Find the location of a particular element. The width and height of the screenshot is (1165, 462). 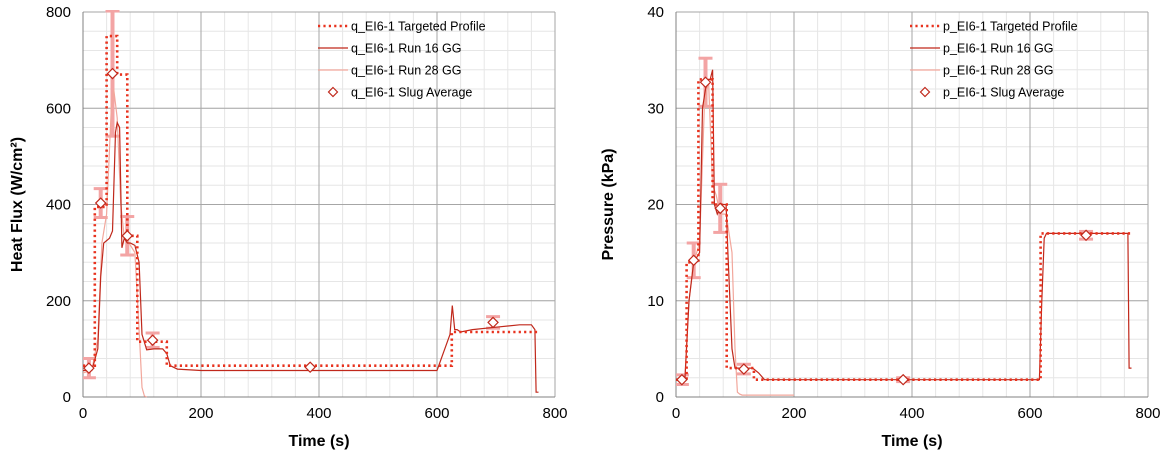

y-tick-label: 10 is located at coordinates (655, 301).